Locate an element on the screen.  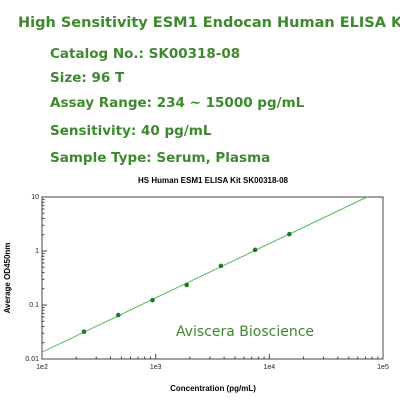
x-axis-label: Concentration (pg/mL) is located at coordinates (213, 388).